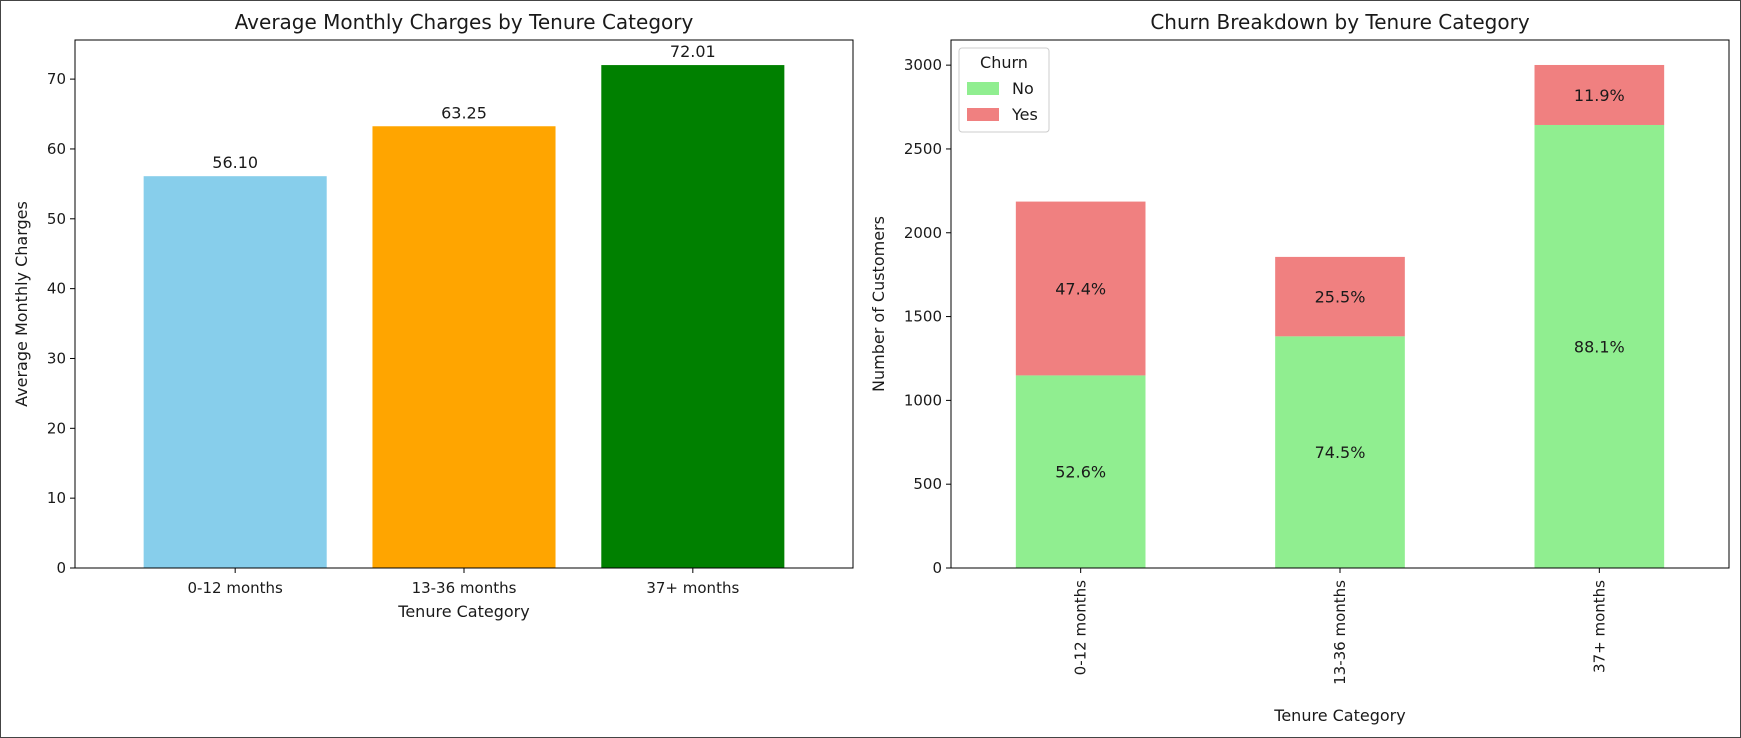  I want to click on chart1-xtick-label: 37+ months, so click(692, 588).